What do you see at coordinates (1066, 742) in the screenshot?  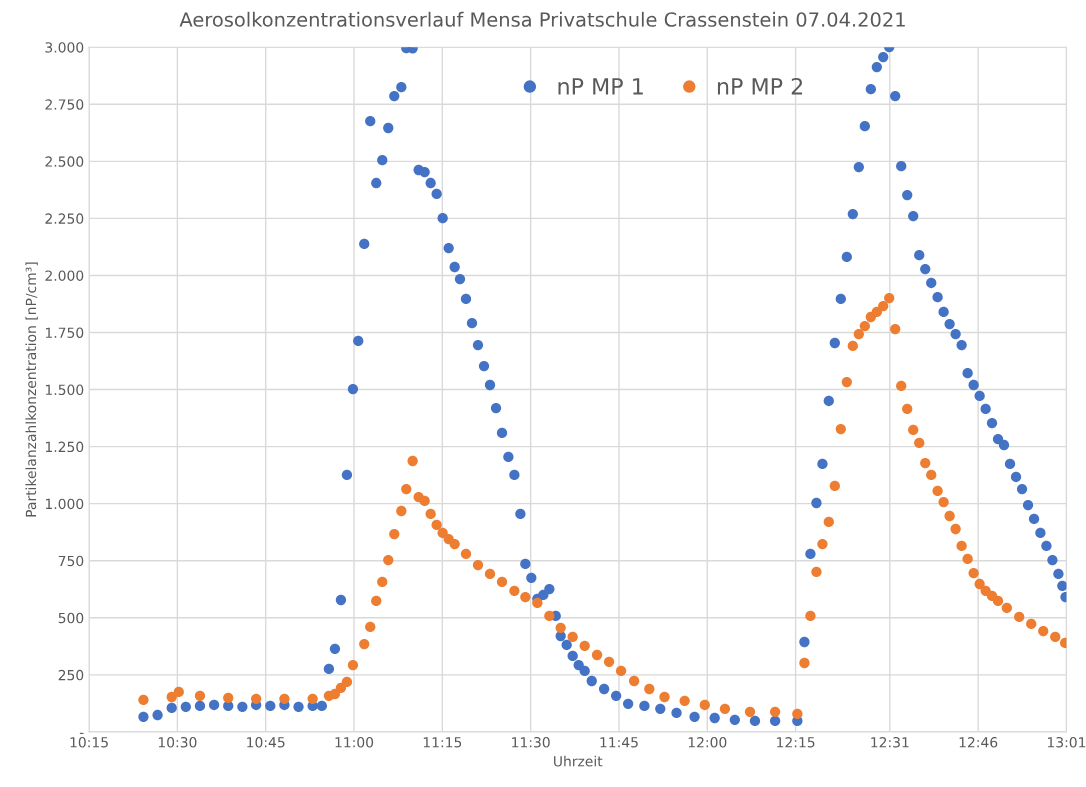 I see `x-tick-label: 13:01` at bounding box center [1066, 742].